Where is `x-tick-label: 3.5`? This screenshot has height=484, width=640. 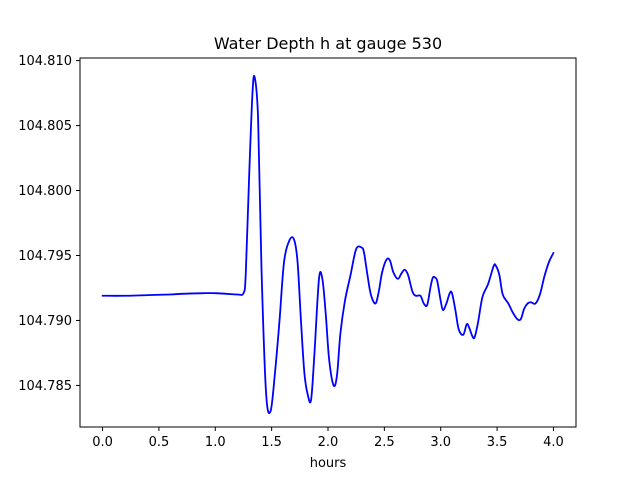
x-tick-label: 3.5 is located at coordinates (497, 442).